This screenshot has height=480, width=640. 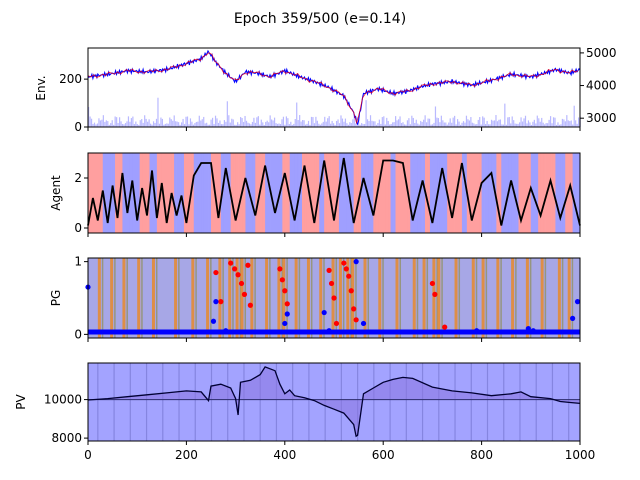 What do you see at coordinates (284, 455) in the screenshot?
I see `xtick-label: 400` at bounding box center [284, 455].